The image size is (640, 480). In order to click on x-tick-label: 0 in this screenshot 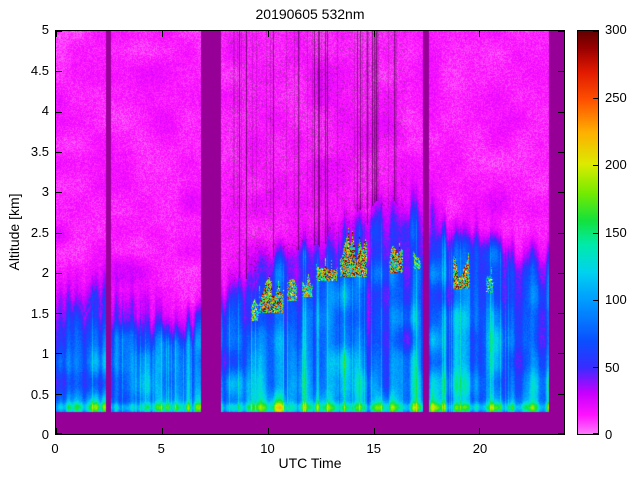, I will do `click(55, 448)`.